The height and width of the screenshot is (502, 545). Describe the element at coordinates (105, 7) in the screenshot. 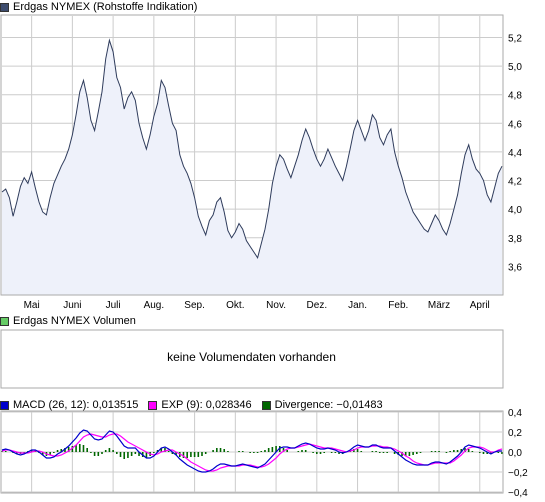

I see `price-legend-label: Erdgas NYMEX (Rohstoffe Indikation)` at that location.